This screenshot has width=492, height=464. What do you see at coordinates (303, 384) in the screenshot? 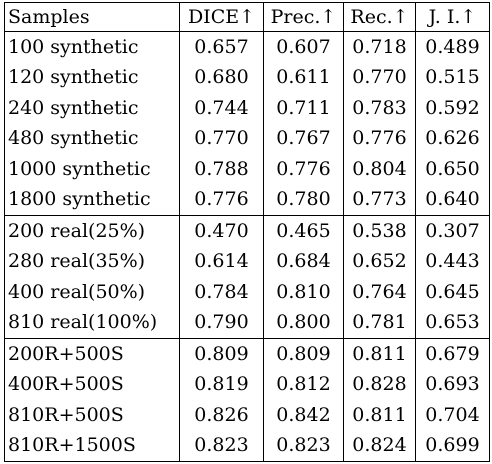
I see `cell-precision: 0.812` at bounding box center [303, 384].